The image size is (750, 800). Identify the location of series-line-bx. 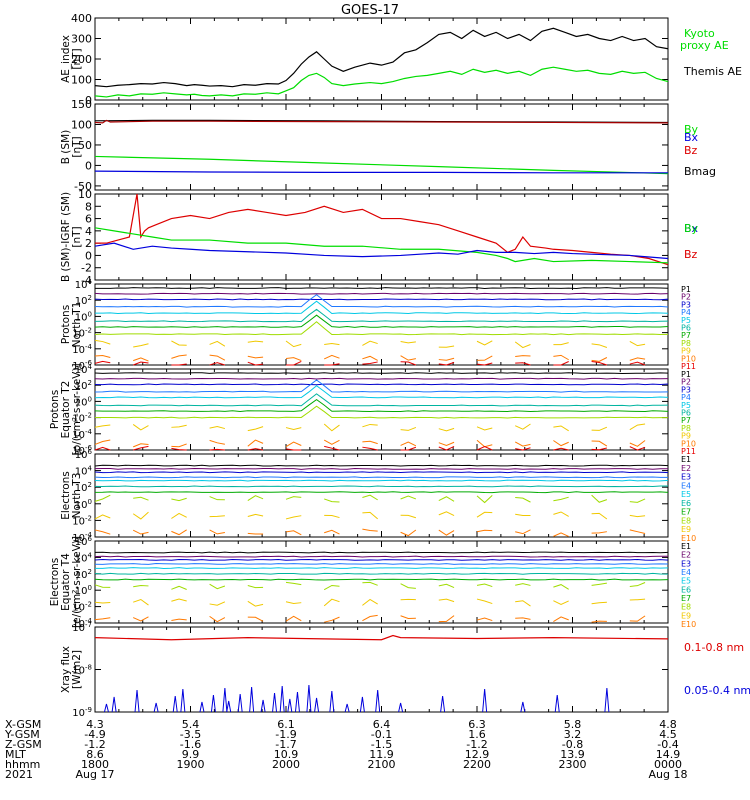
(381, 251).